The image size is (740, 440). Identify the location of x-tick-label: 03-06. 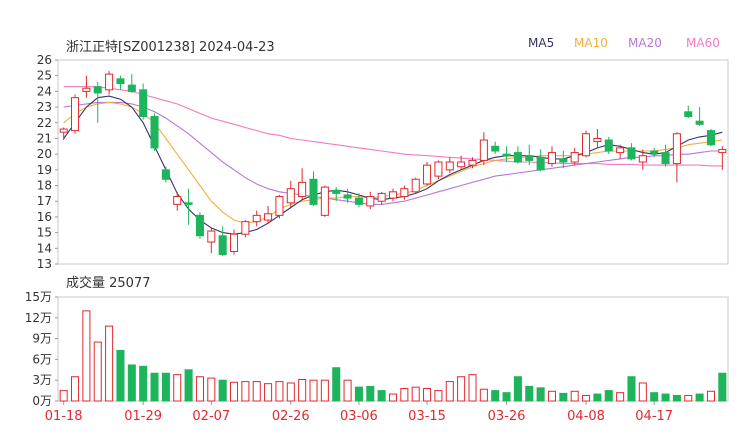
(359, 416).